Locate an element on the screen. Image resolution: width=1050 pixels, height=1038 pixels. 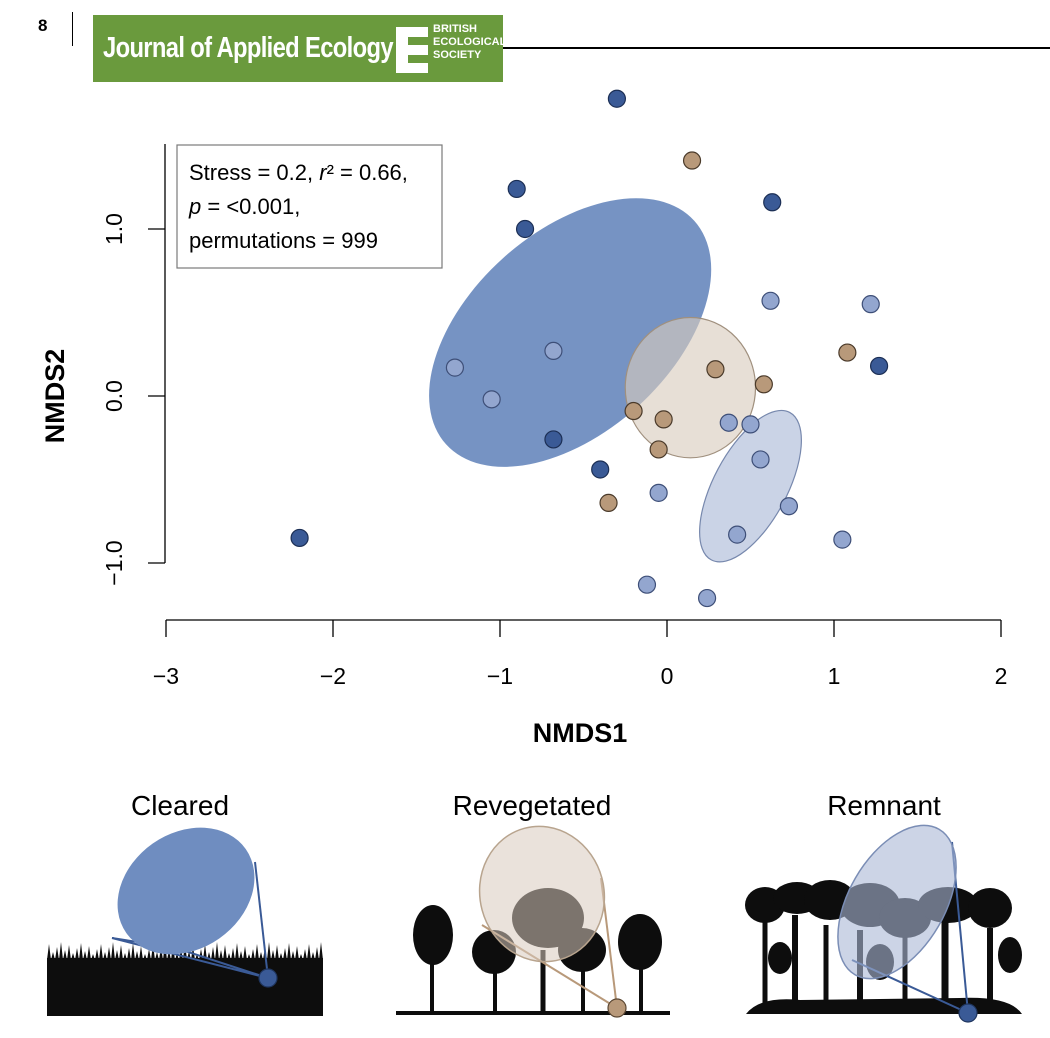
scene-ellipse-cleared is located at coordinates (186, 891).